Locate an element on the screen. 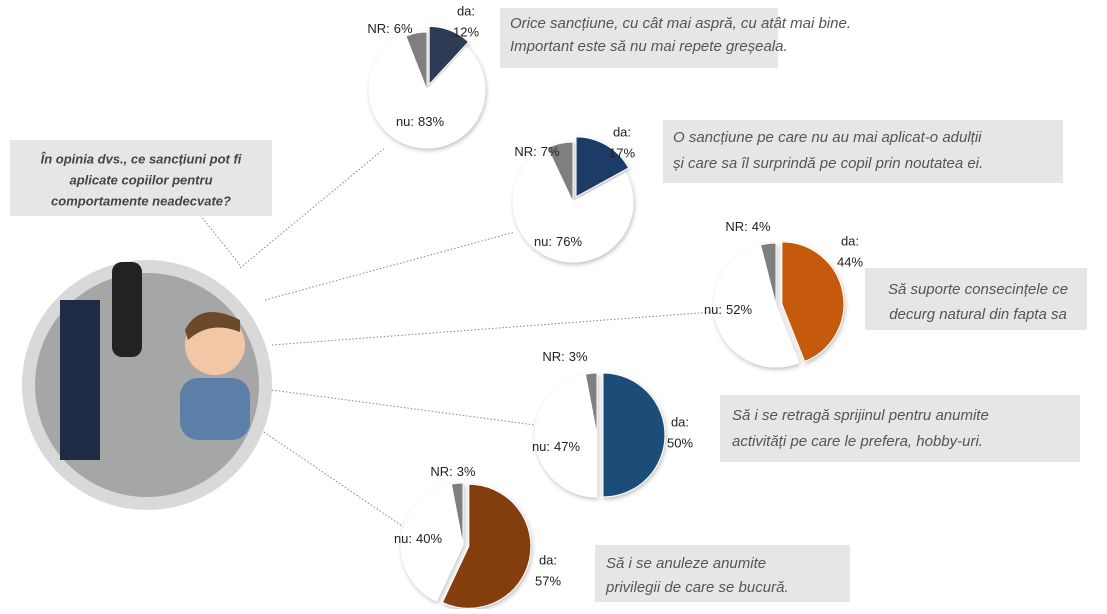 The width and height of the screenshot is (1107, 614). note-text: Să i se anuleze anumite is located at coordinates (686, 563).